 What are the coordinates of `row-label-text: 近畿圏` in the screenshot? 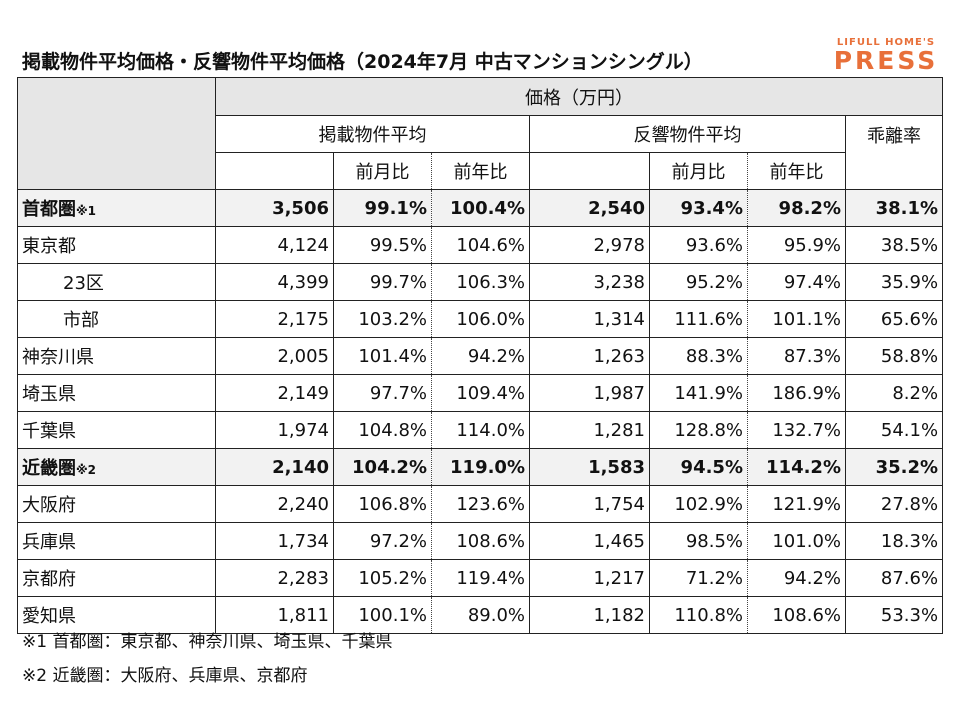 It's located at (49, 468).